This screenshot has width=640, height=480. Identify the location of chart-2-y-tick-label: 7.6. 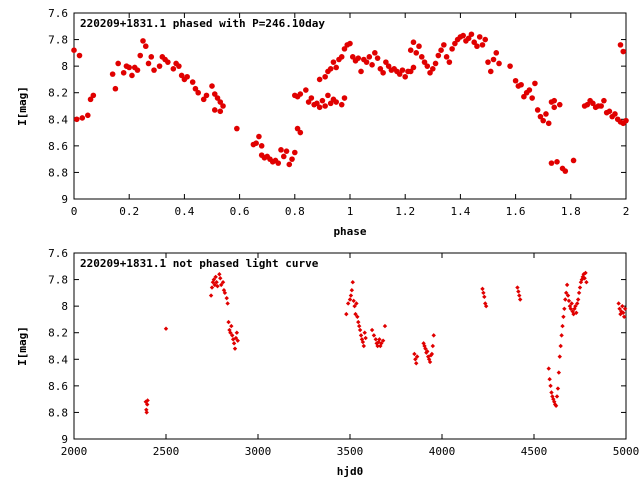
(58, 253).